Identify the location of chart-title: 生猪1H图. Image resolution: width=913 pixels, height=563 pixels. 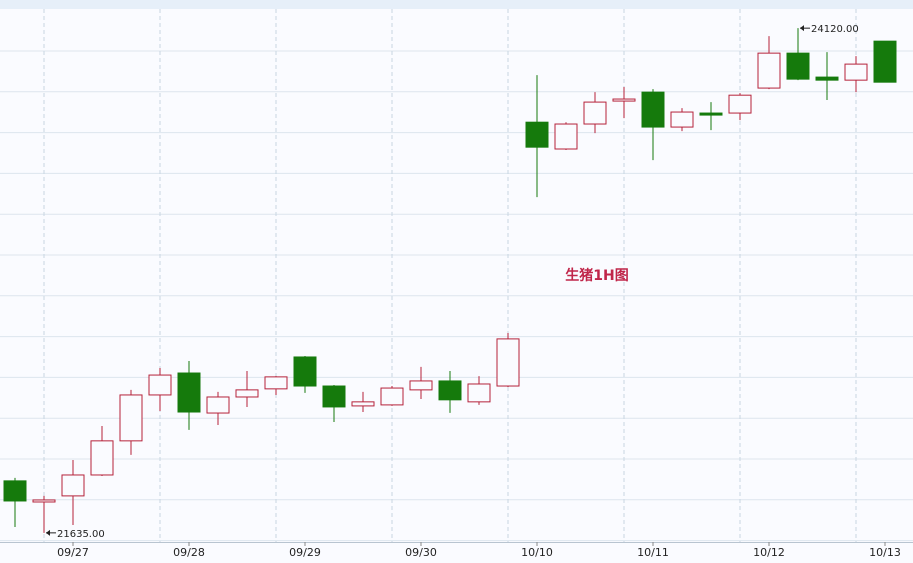
(596, 275).